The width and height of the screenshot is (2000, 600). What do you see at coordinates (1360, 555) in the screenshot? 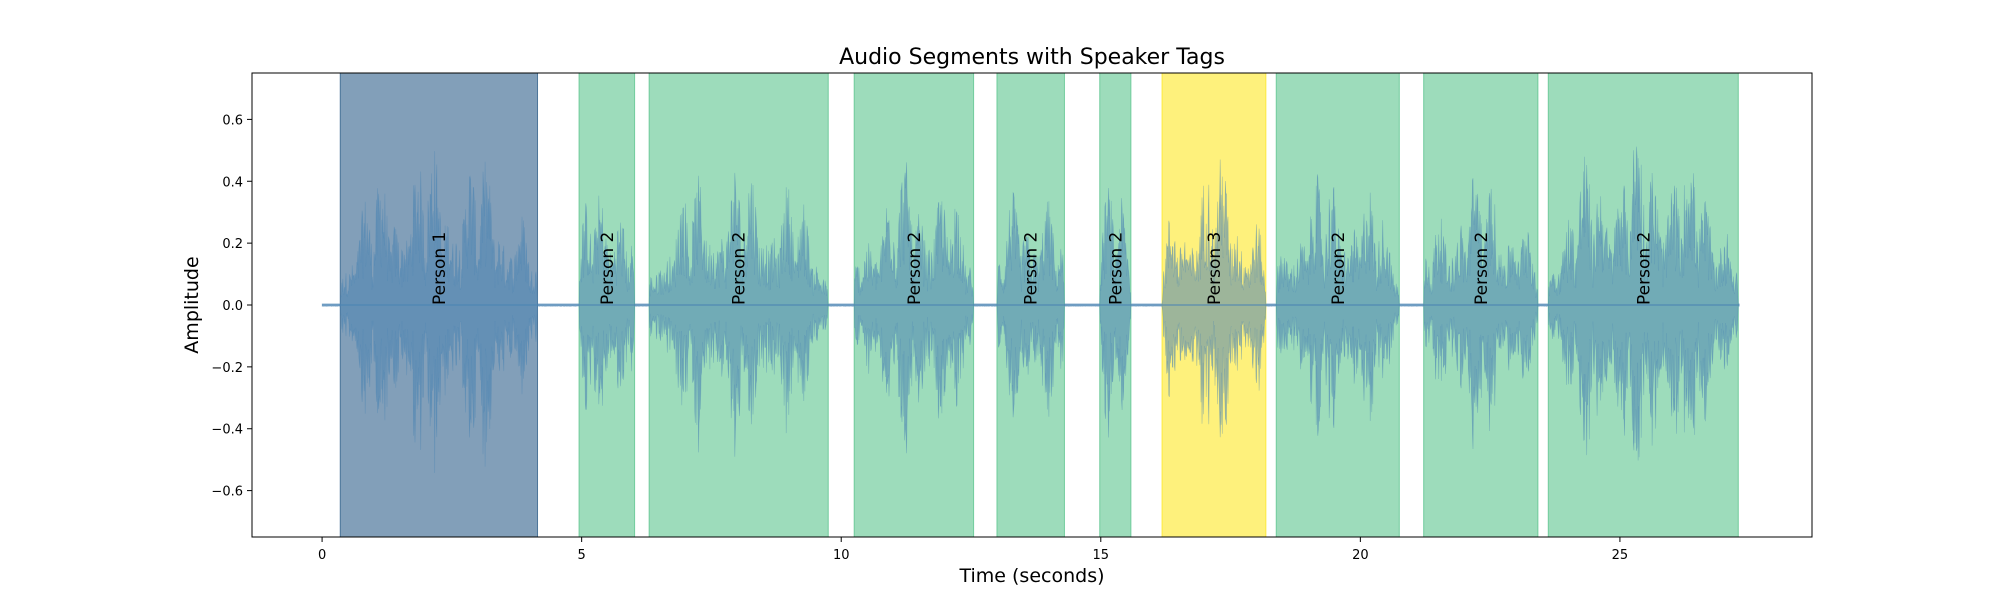
I see `x-tick-label: 20` at bounding box center [1360, 555].